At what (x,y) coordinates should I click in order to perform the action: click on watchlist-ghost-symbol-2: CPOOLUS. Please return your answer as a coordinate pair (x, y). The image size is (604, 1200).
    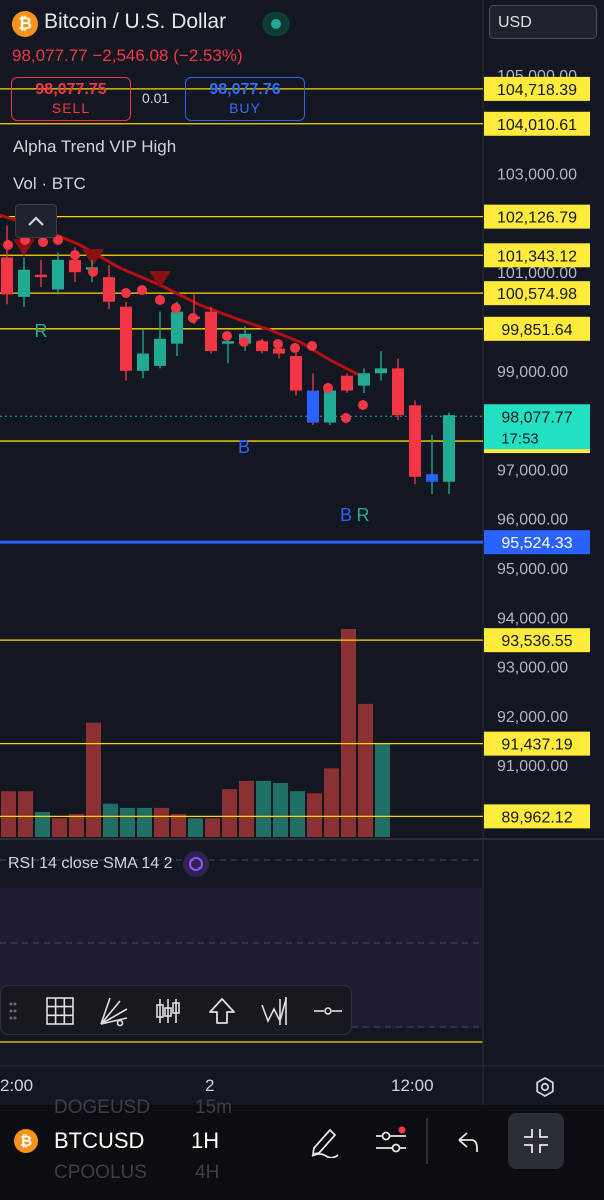
    Looking at the image, I should click on (100, 1172).